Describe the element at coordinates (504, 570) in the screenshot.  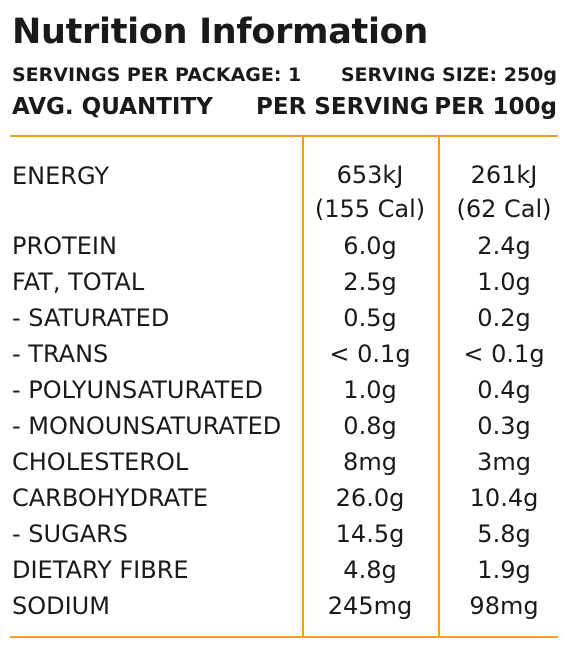
I see `per-100g-value: 1.9g` at that location.